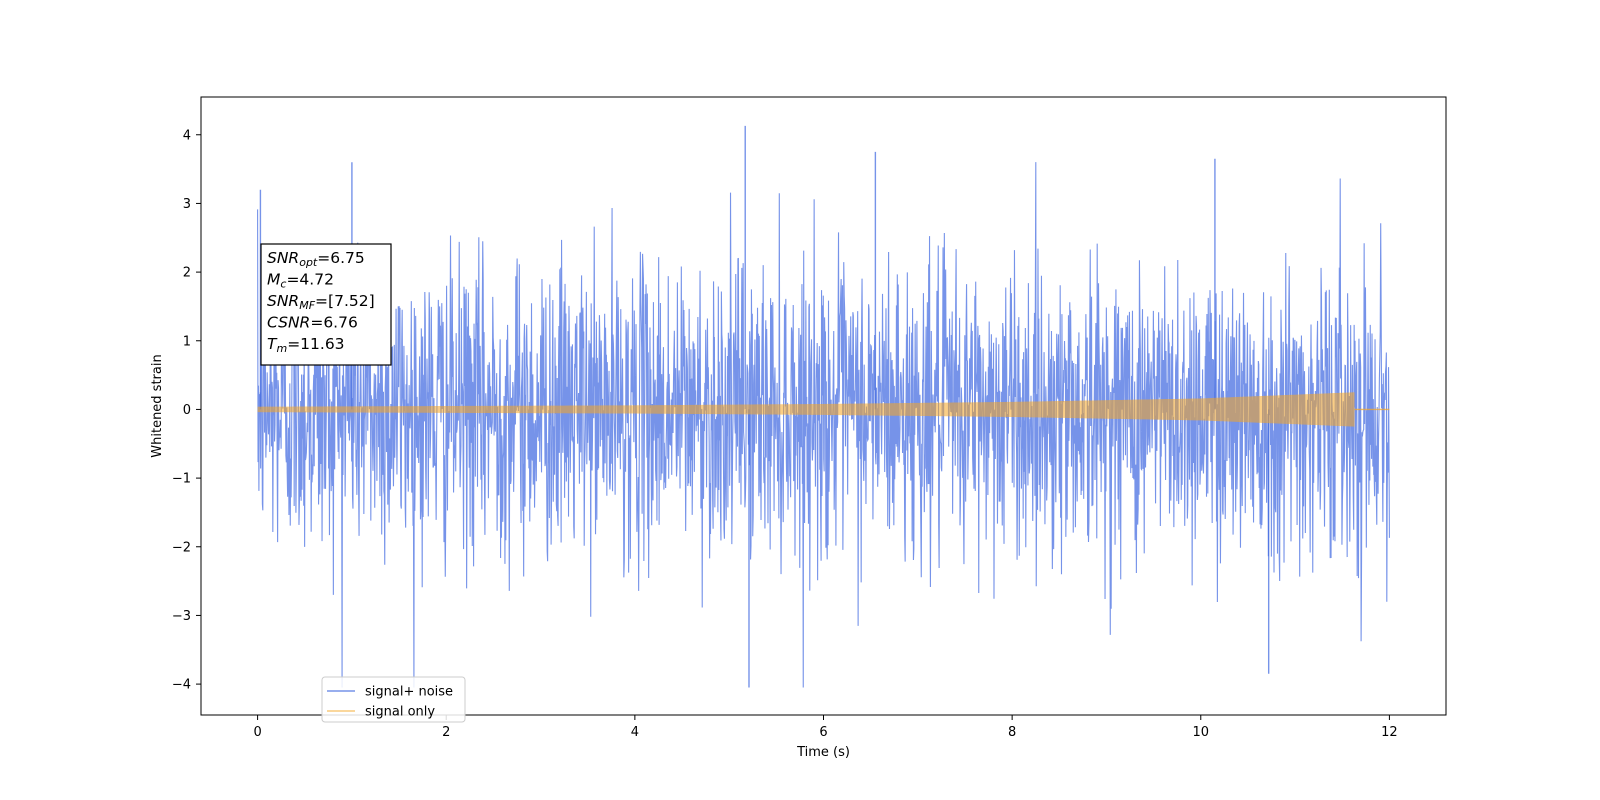 This screenshot has height=800, width=1600. I want to click on x-tick-label: 0, so click(257, 732).